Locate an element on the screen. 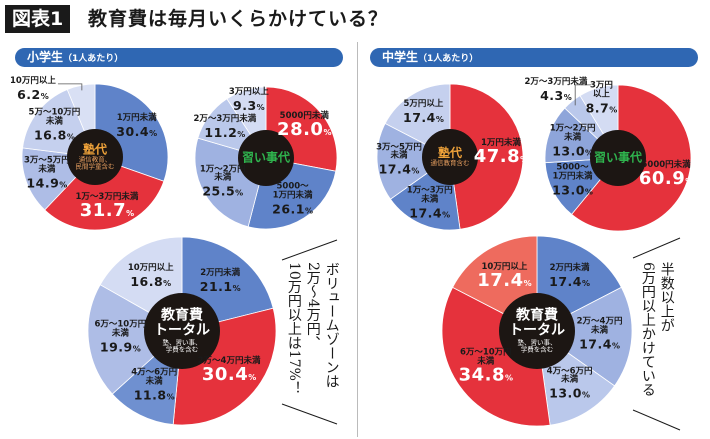  slice-label: 1万円未満 30.4% is located at coordinates (137, 127).